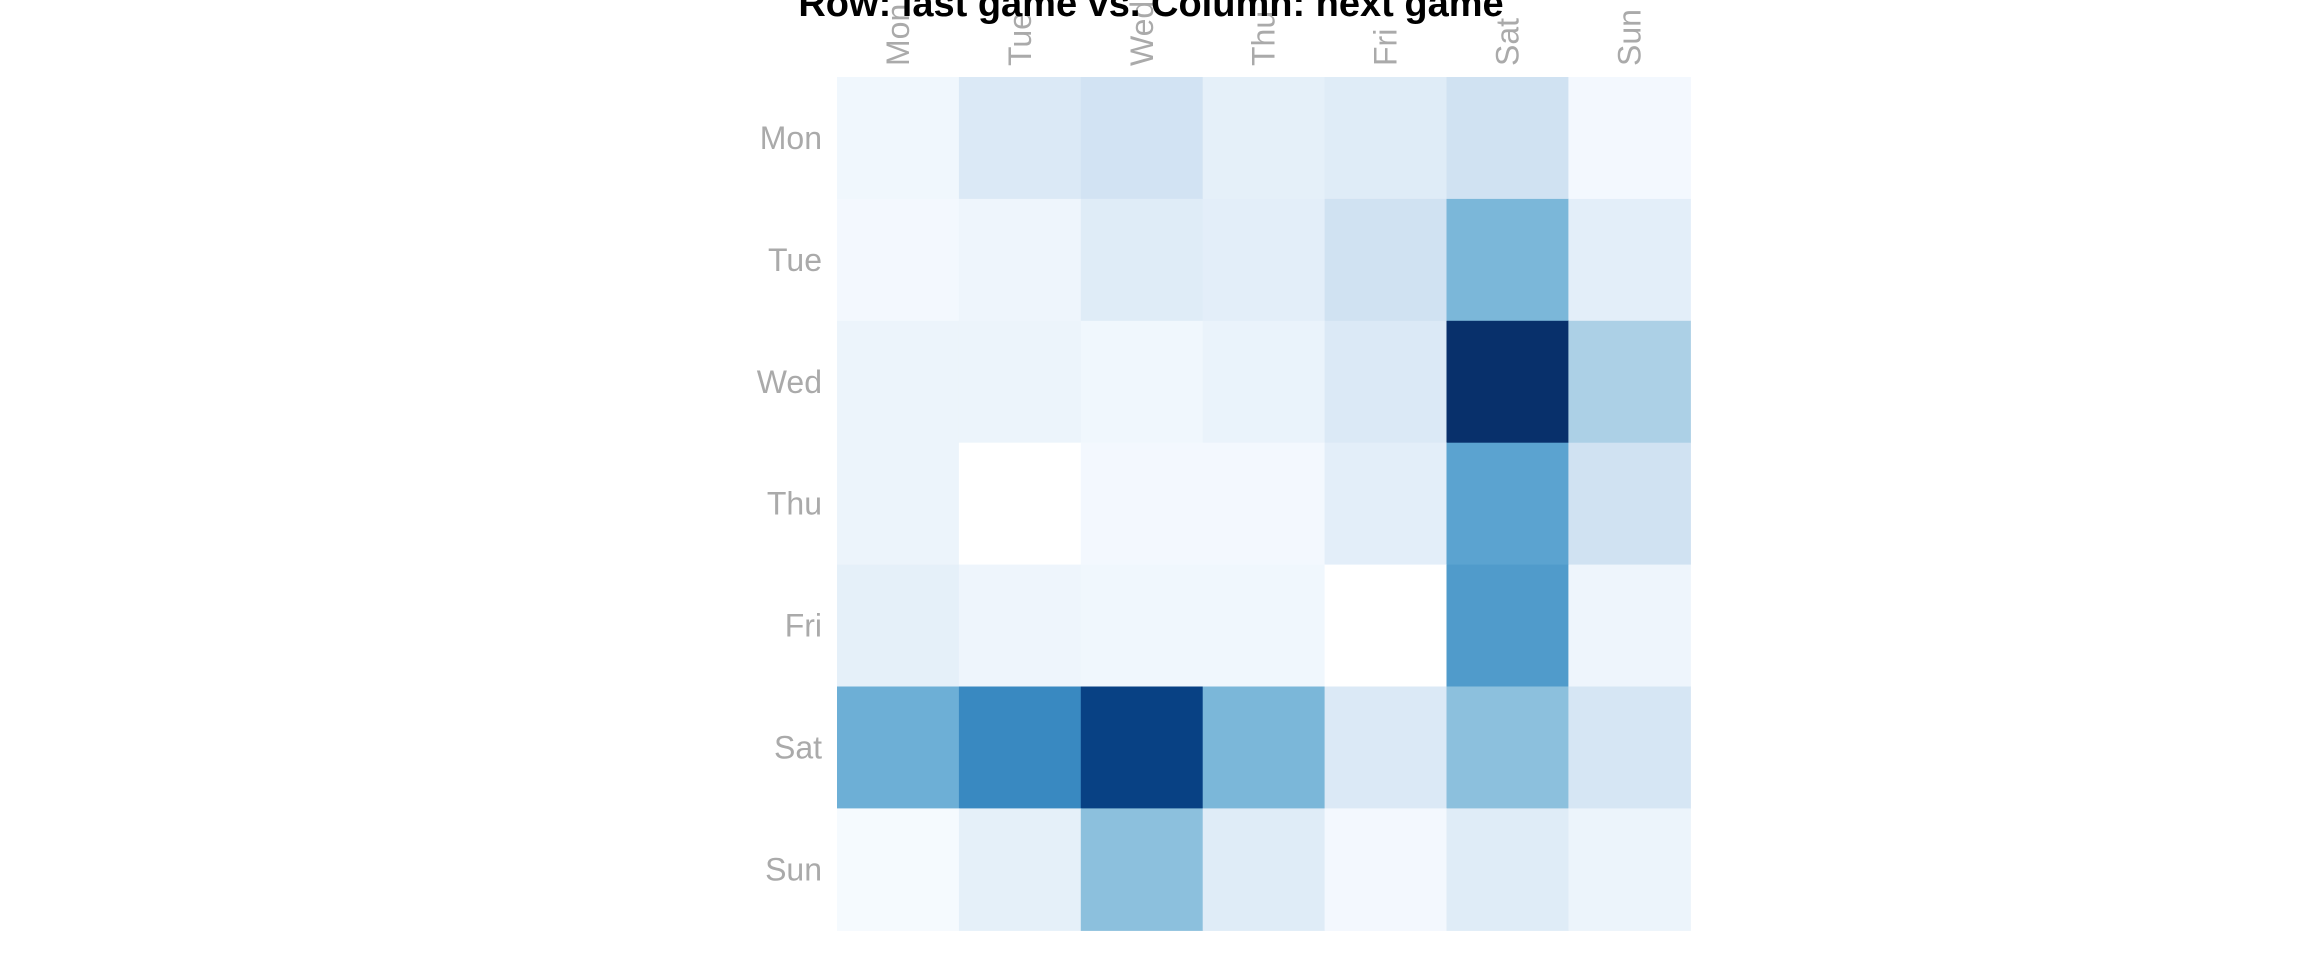 The height and width of the screenshot is (960, 2304). I want to click on heatmap-cell-mon-sat, so click(1507, 138).